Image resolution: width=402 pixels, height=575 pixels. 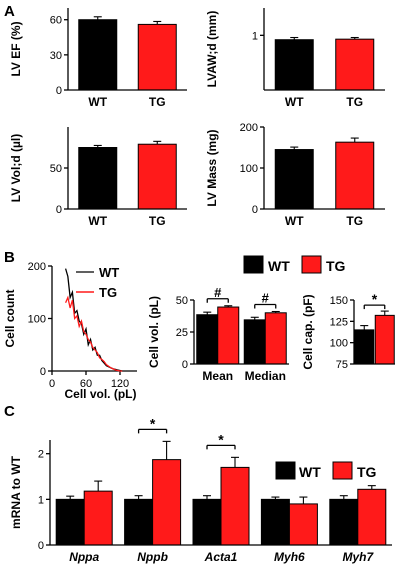 What do you see at coordinates (342, 365) in the screenshot?
I see `cellcap-ytick-label: 75` at bounding box center [342, 365].